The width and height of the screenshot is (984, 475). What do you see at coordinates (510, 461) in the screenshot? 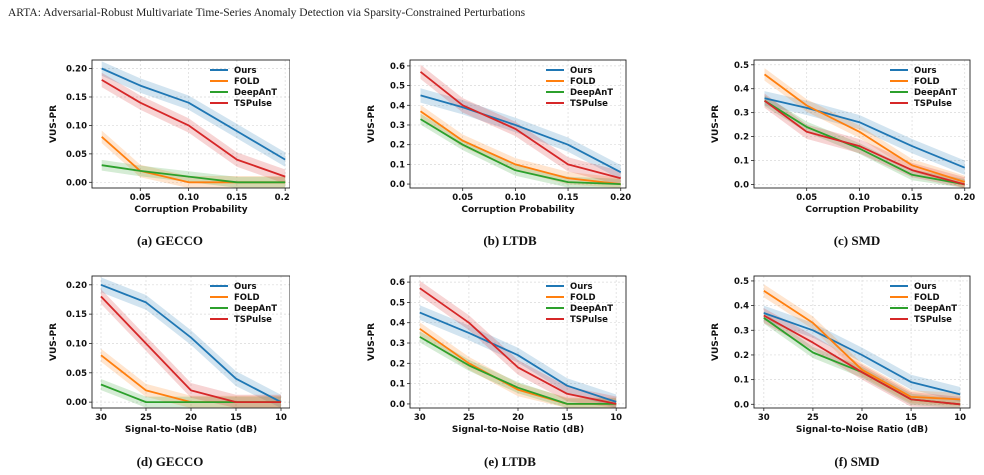
I see `caption-e: (e) LTDB` at bounding box center [510, 461].